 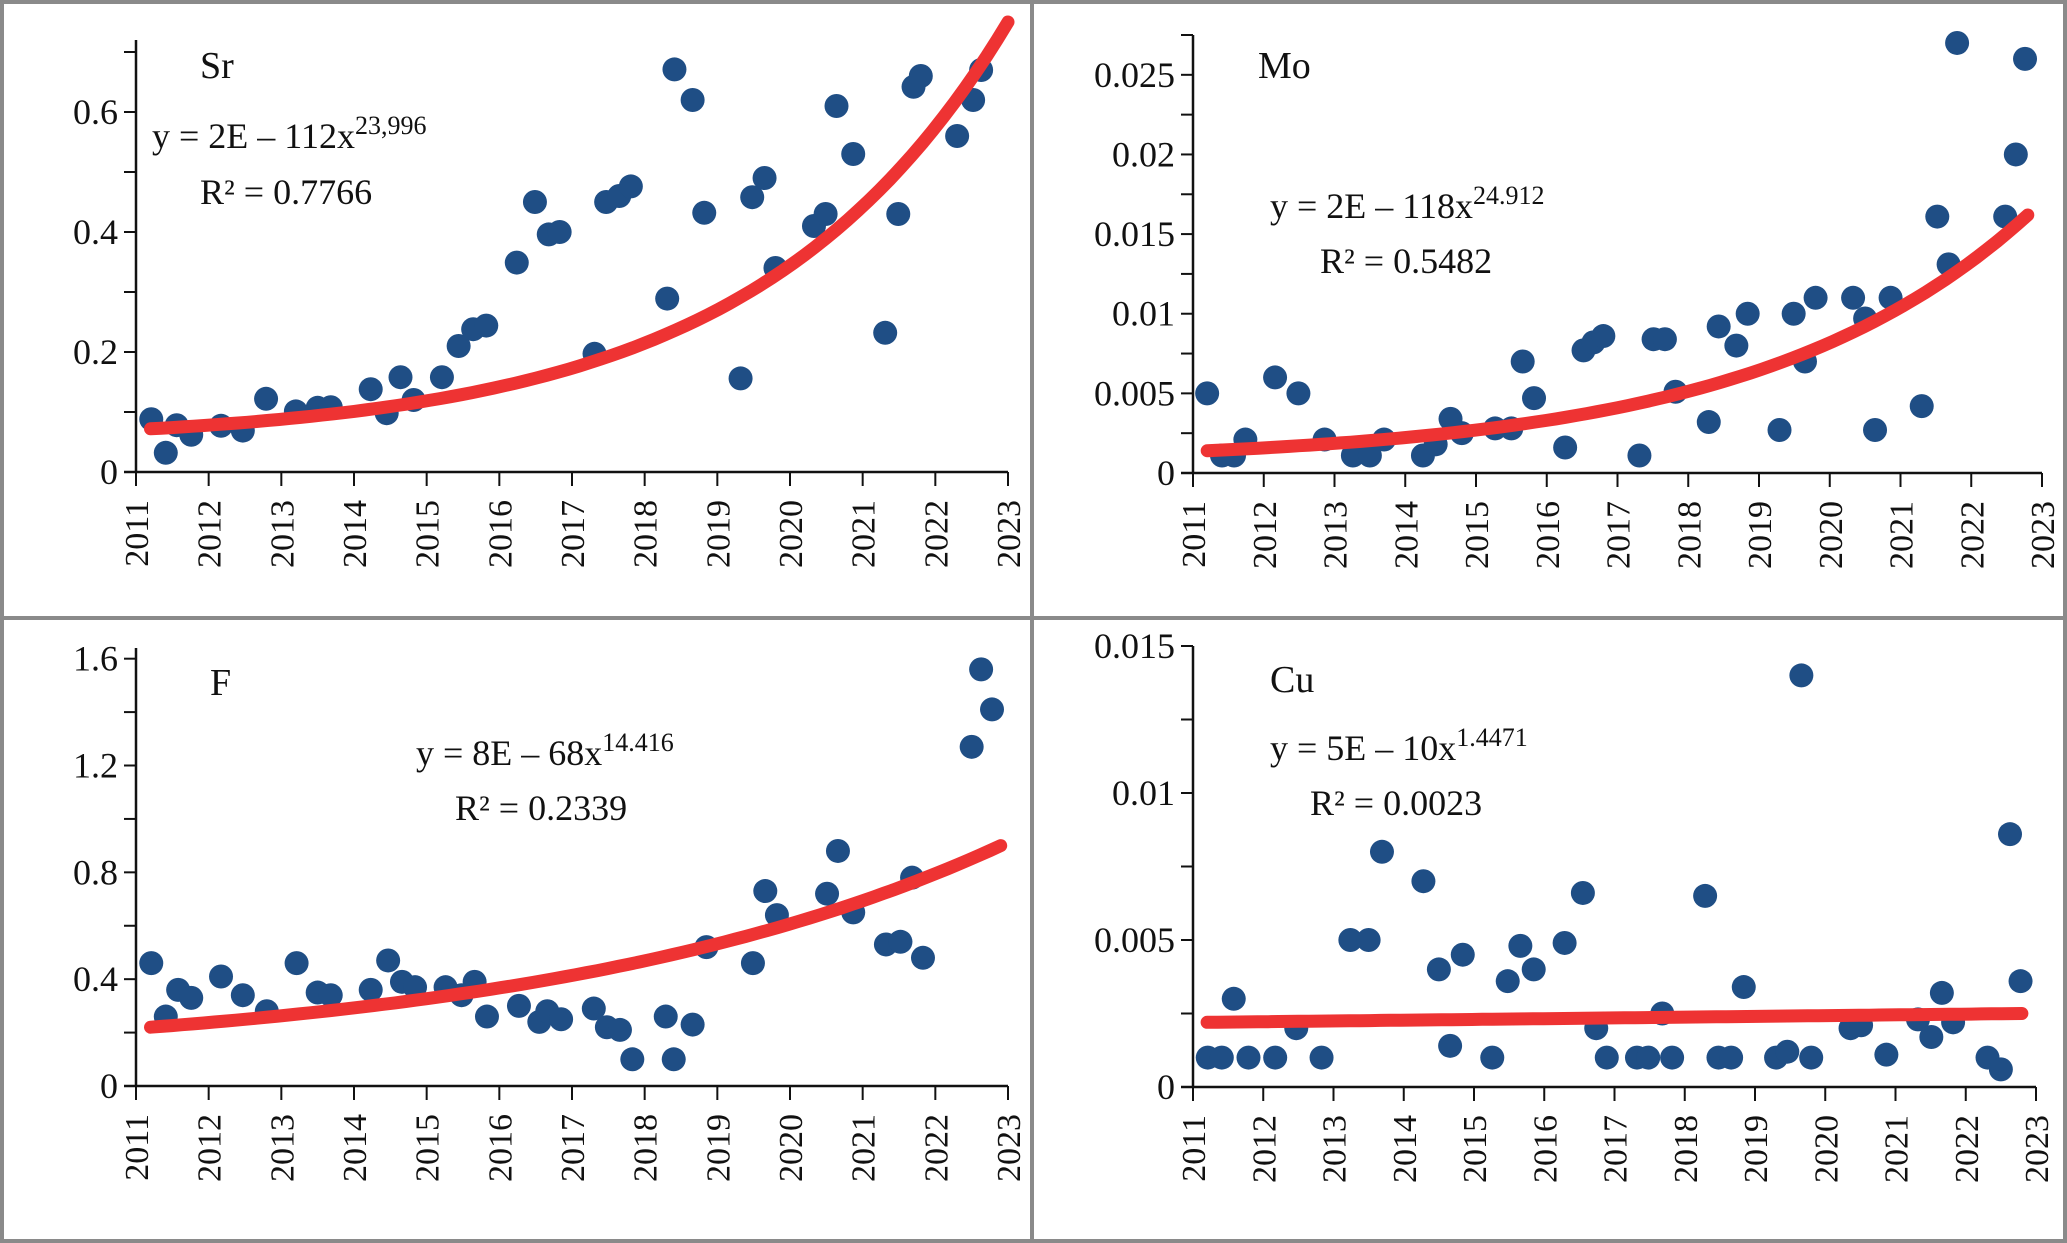 I want to click on panel-title: F, so click(x=220, y=683).